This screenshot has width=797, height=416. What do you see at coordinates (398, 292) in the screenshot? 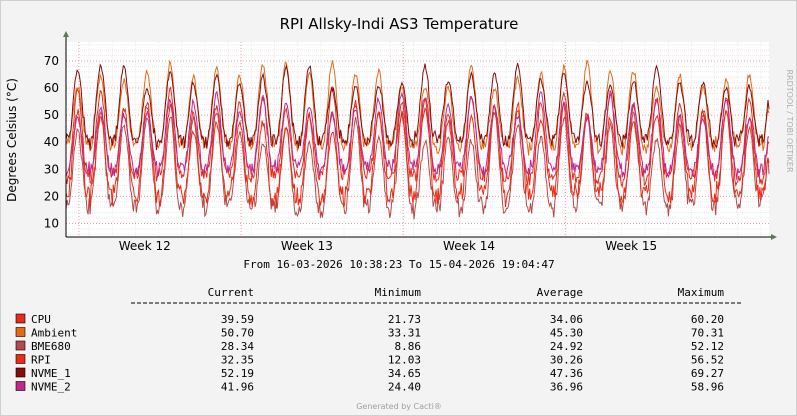
I see `legend-header-minimum: Minimum` at bounding box center [398, 292].